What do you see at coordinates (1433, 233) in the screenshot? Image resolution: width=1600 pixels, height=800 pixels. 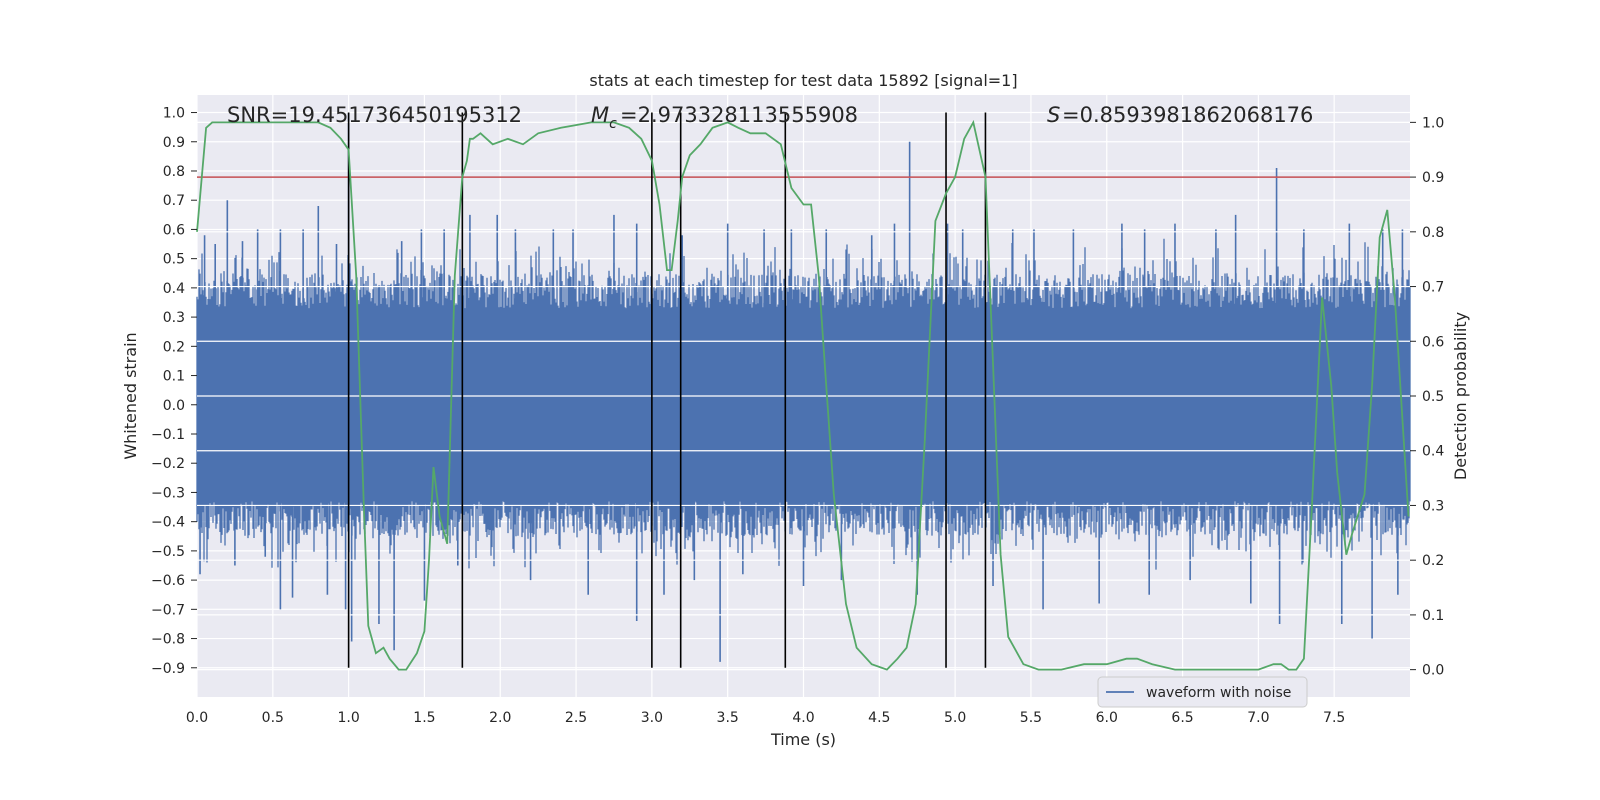 I see `y2-tick-label: 0.8` at bounding box center [1433, 233].